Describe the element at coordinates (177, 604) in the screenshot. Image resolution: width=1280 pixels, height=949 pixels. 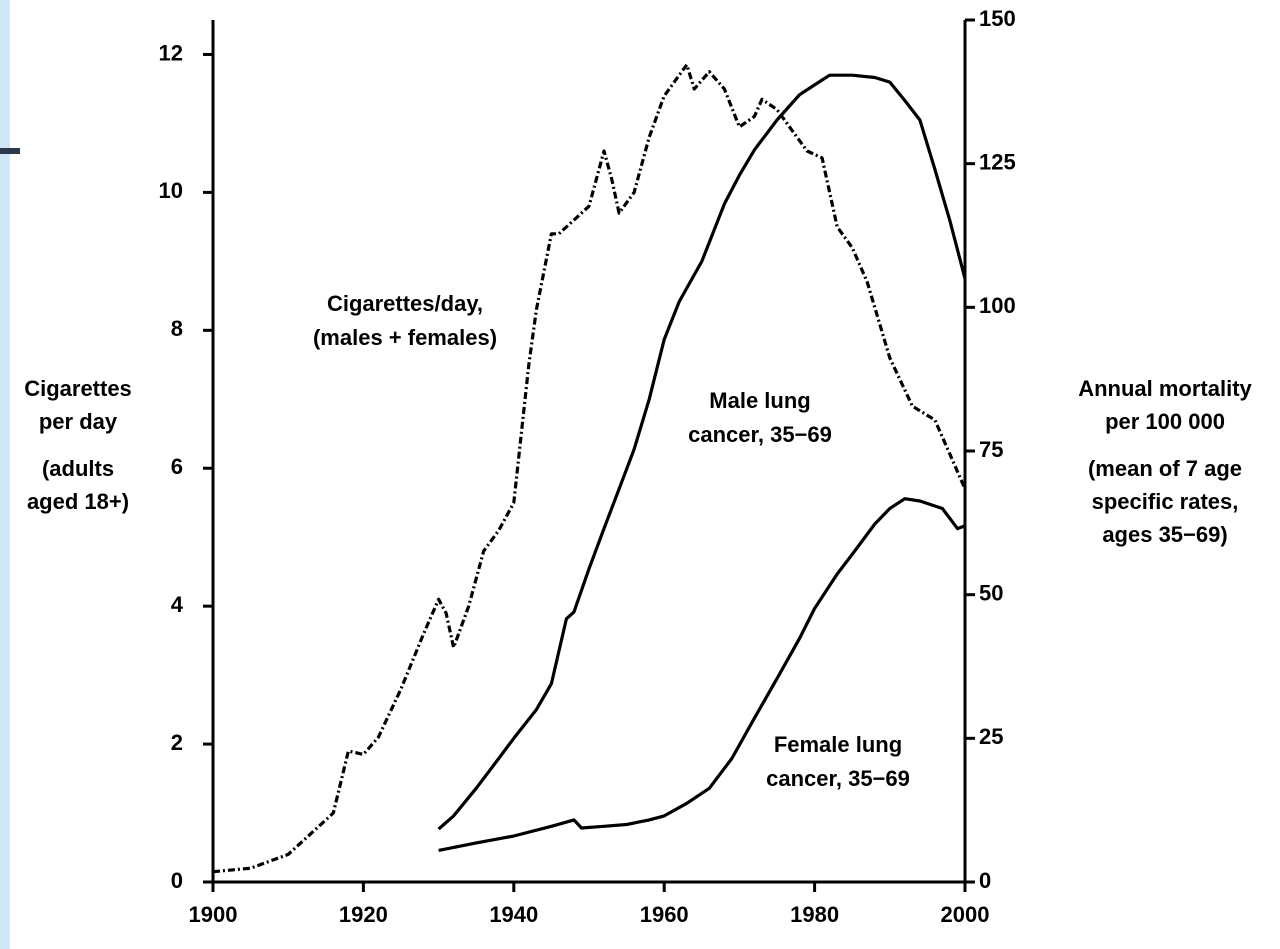
I see `y-tick-label: 4` at that location.